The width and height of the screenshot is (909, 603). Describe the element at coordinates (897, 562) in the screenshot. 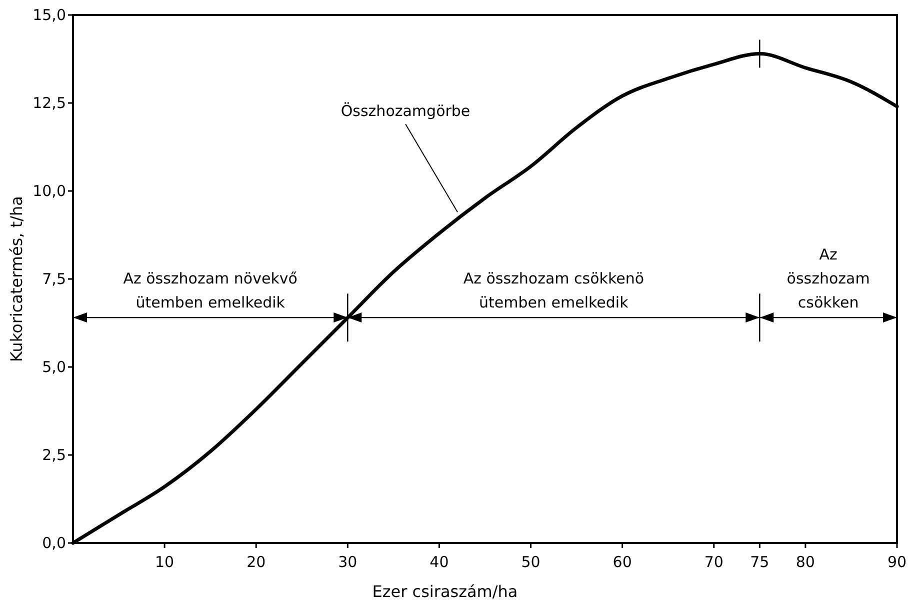

I see `x-tick-label: 90` at that location.